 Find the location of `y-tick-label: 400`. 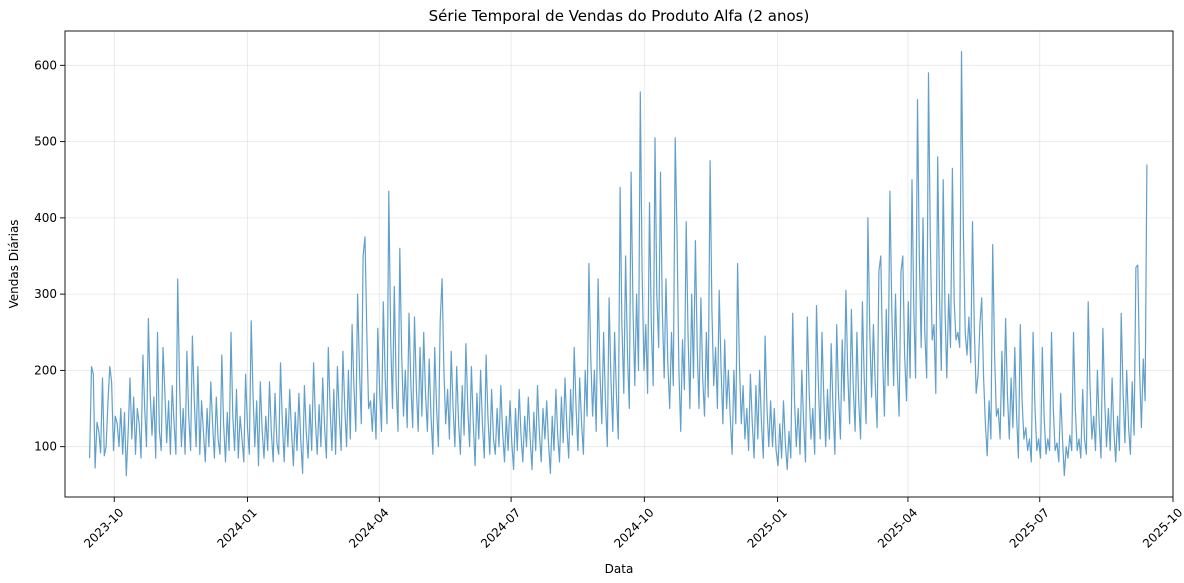

y-tick-label: 400 is located at coordinates (45, 218).